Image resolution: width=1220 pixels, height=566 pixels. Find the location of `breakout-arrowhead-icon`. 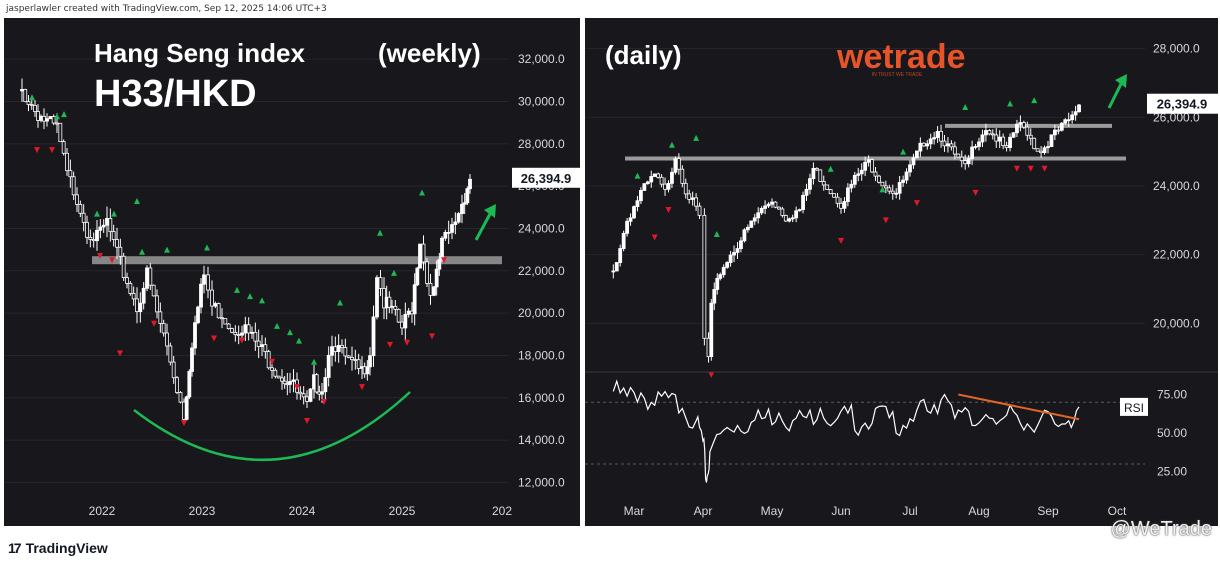

breakout-arrowhead-icon is located at coordinates (490, 211).